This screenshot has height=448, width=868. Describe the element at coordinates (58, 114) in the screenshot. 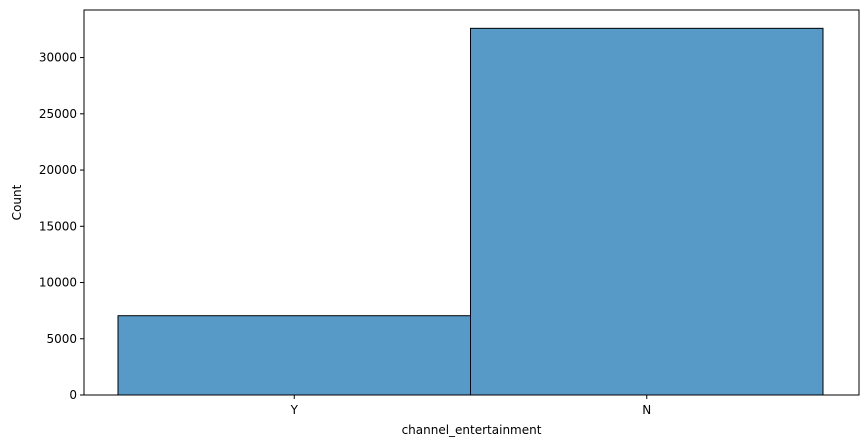

I see `y-tick-label: 25000` at that location.